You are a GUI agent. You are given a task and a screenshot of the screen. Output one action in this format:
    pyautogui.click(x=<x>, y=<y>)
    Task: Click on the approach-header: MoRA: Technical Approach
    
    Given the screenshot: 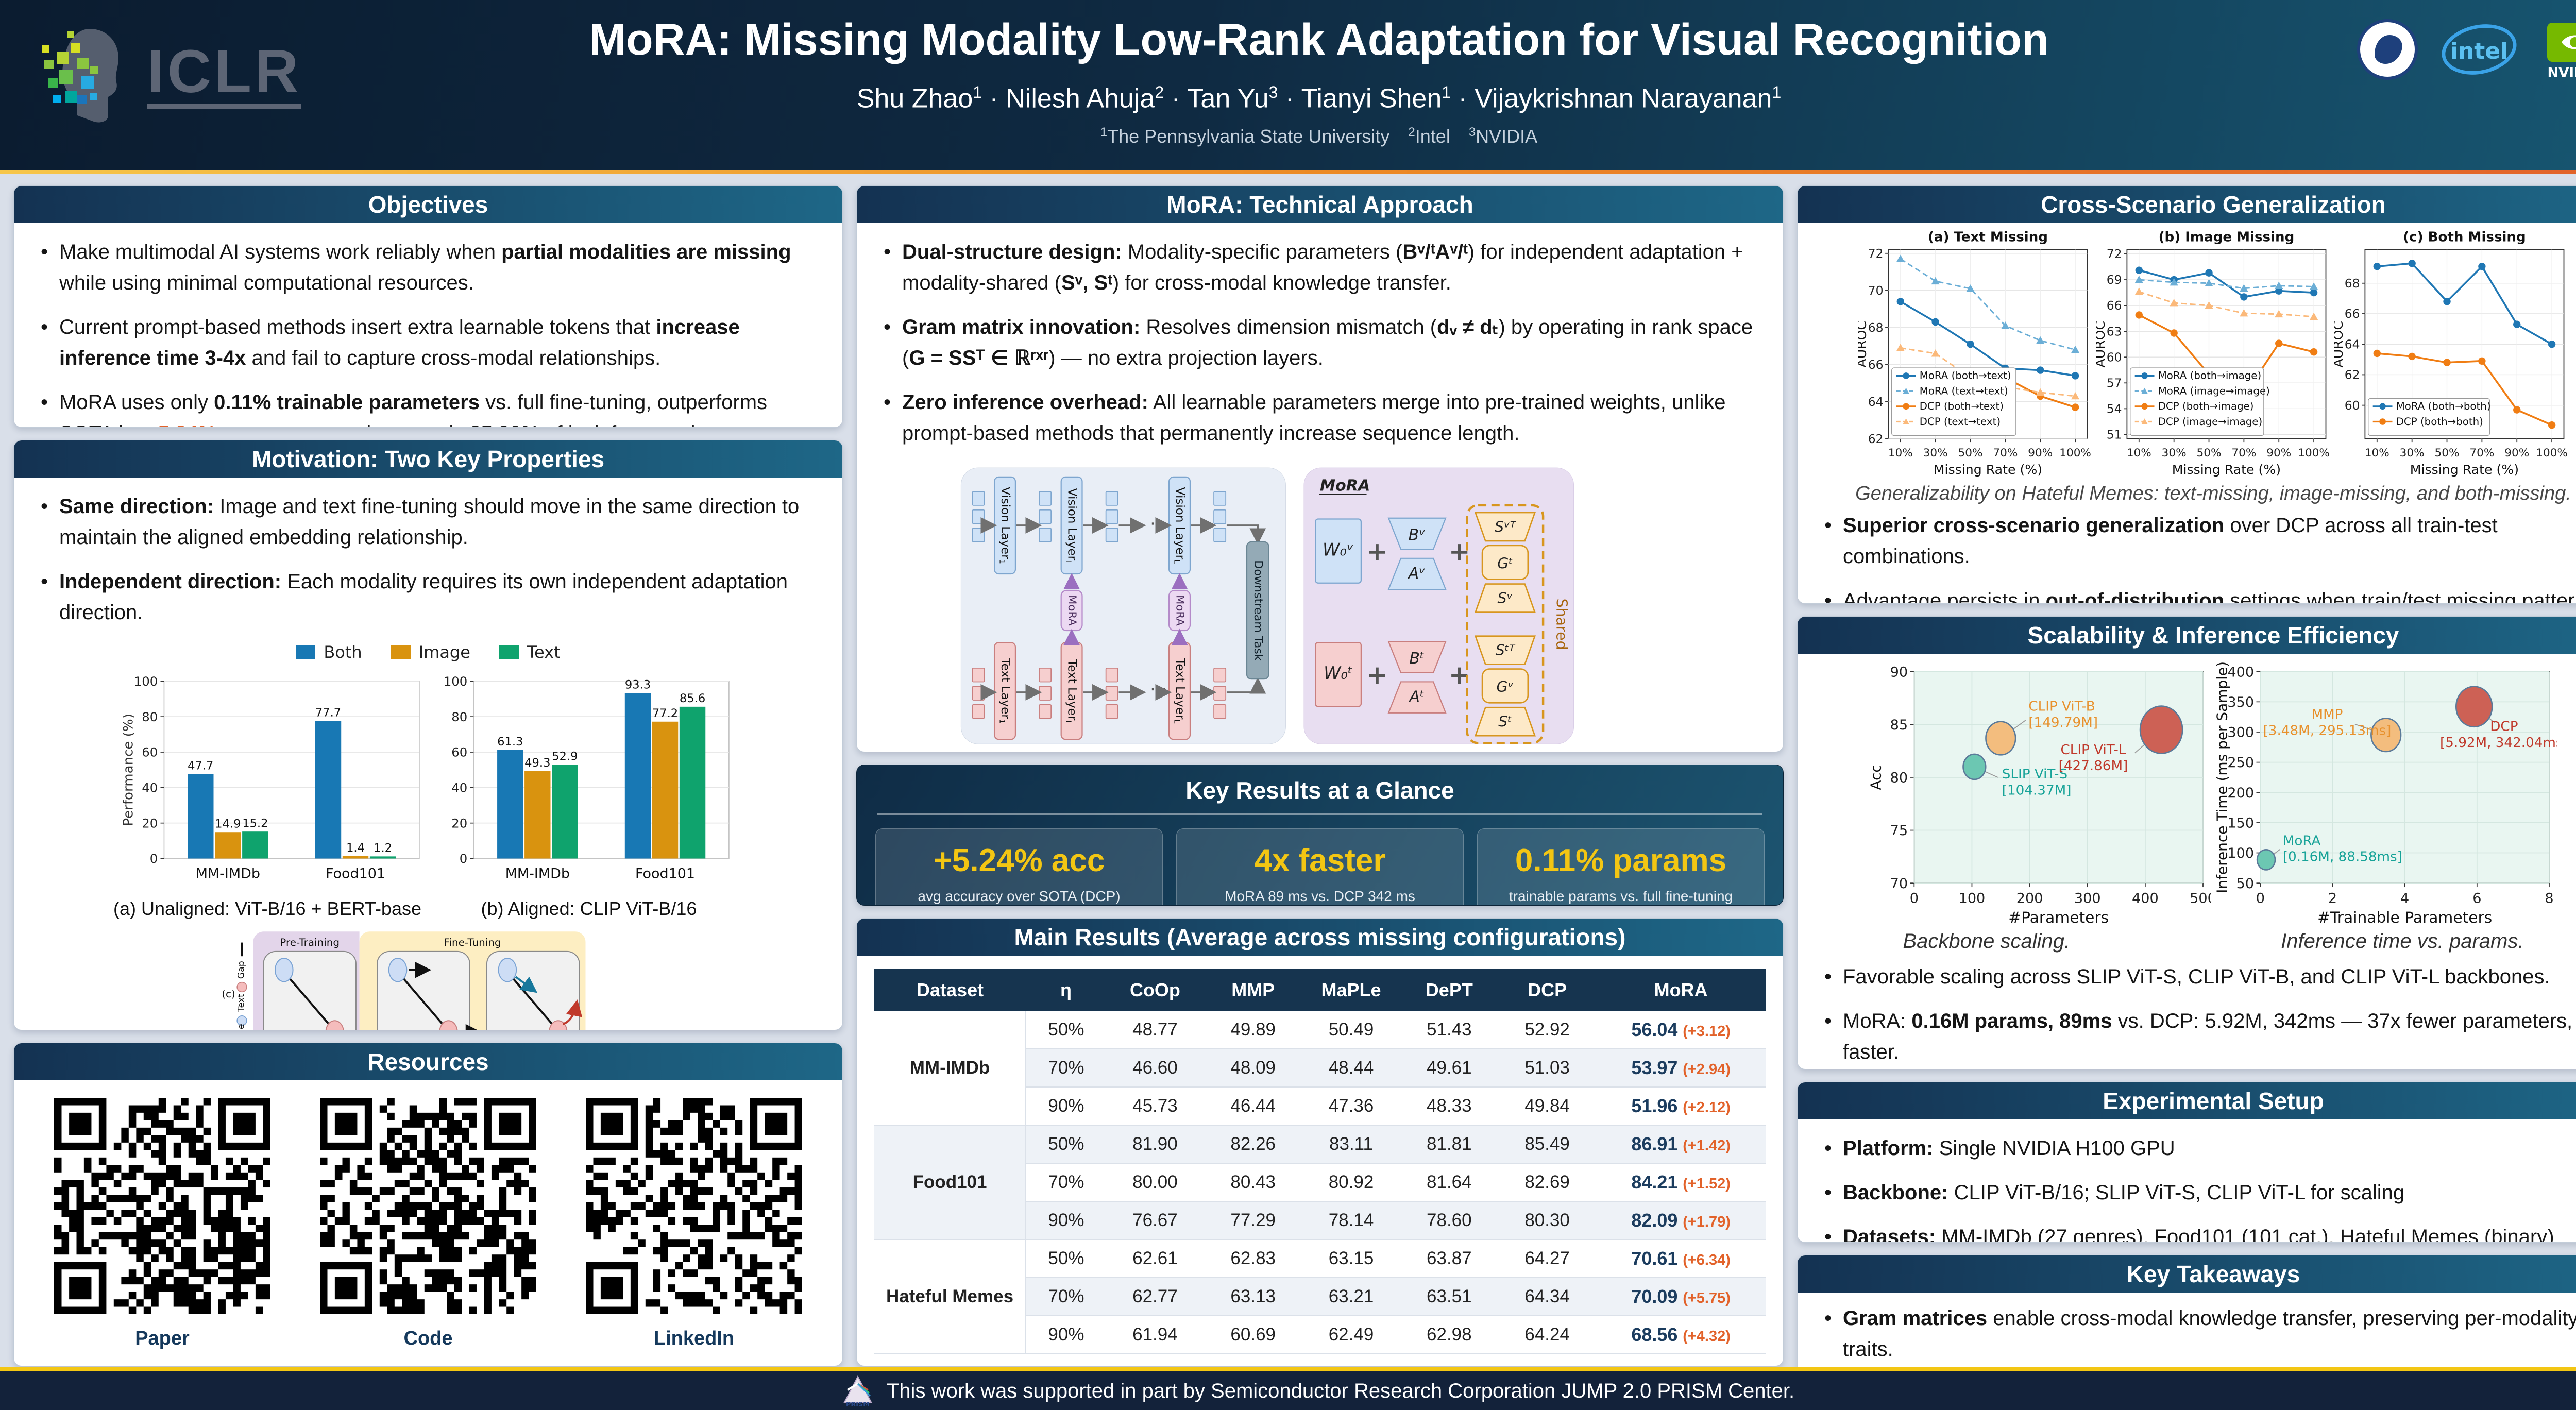 What is the action you would take?
    pyautogui.click(x=1320, y=205)
    